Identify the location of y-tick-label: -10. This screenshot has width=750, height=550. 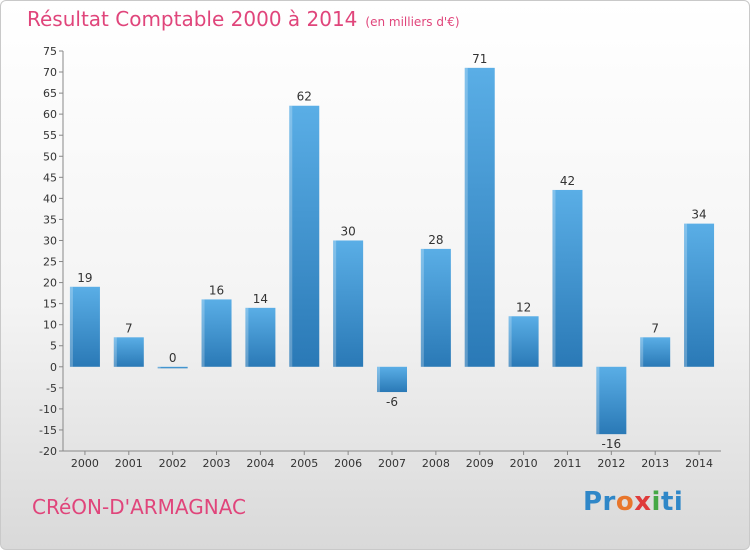
(48, 409).